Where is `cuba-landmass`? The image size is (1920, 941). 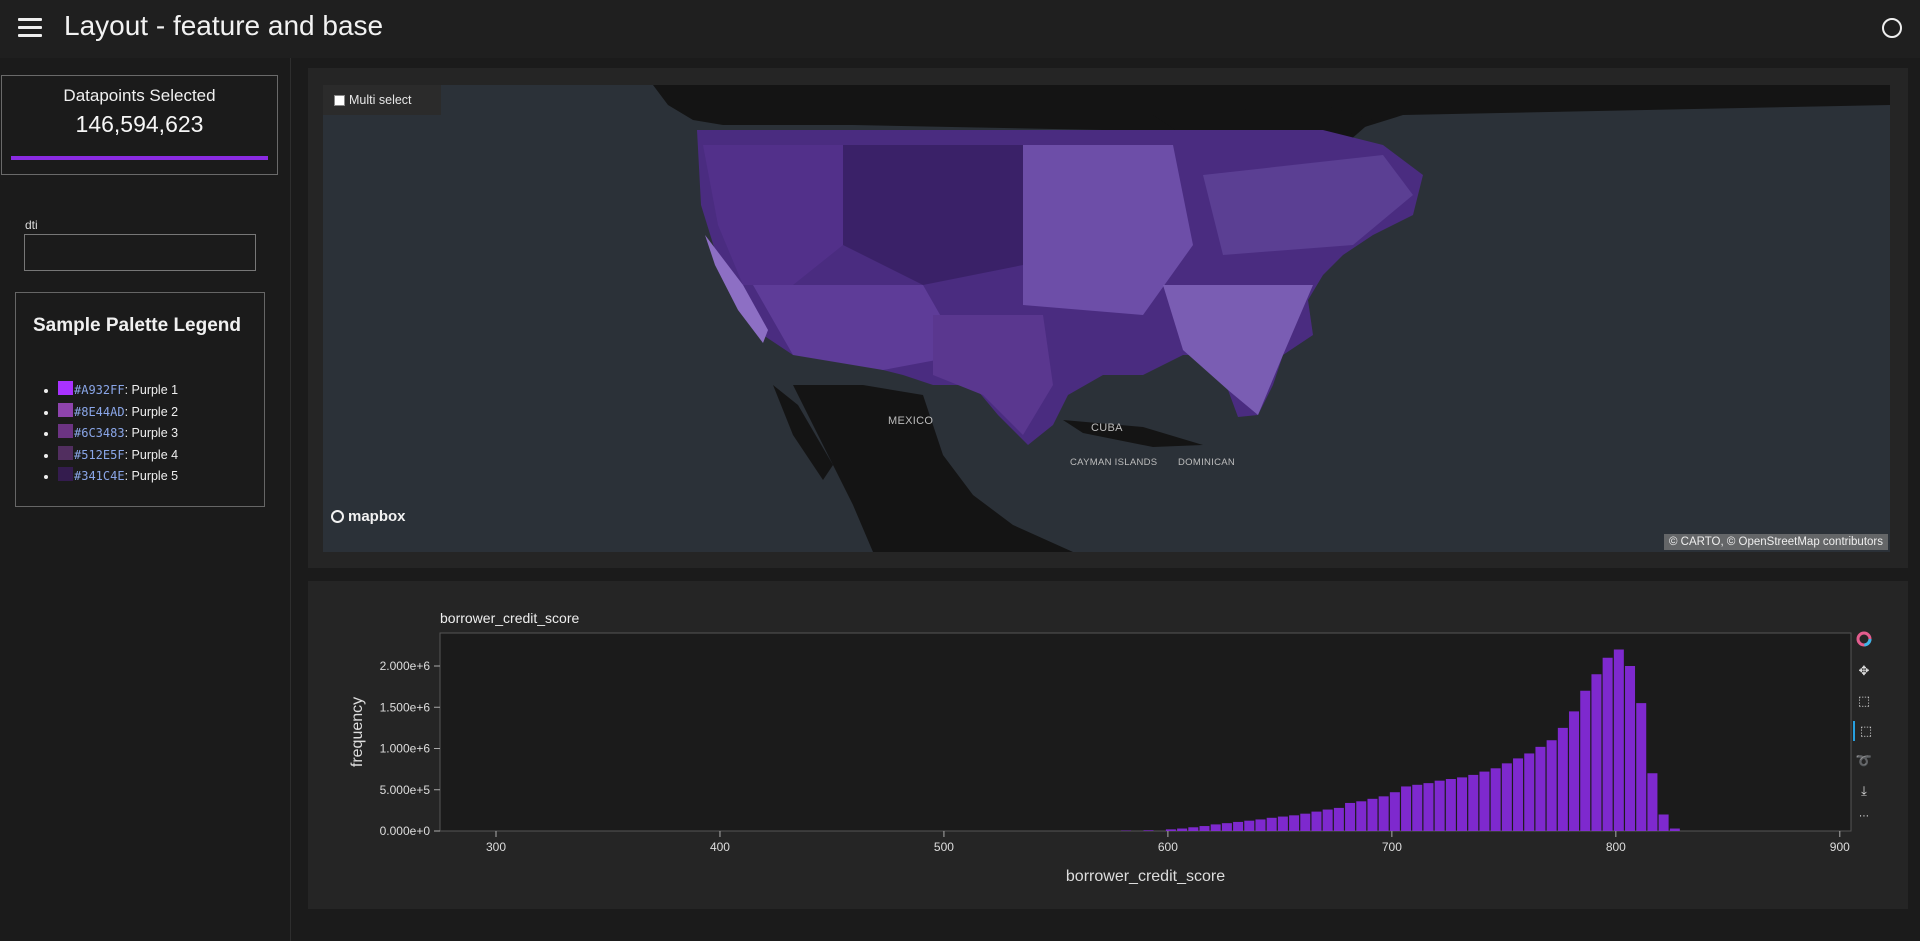 cuba-landmass is located at coordinates (1133, 433).